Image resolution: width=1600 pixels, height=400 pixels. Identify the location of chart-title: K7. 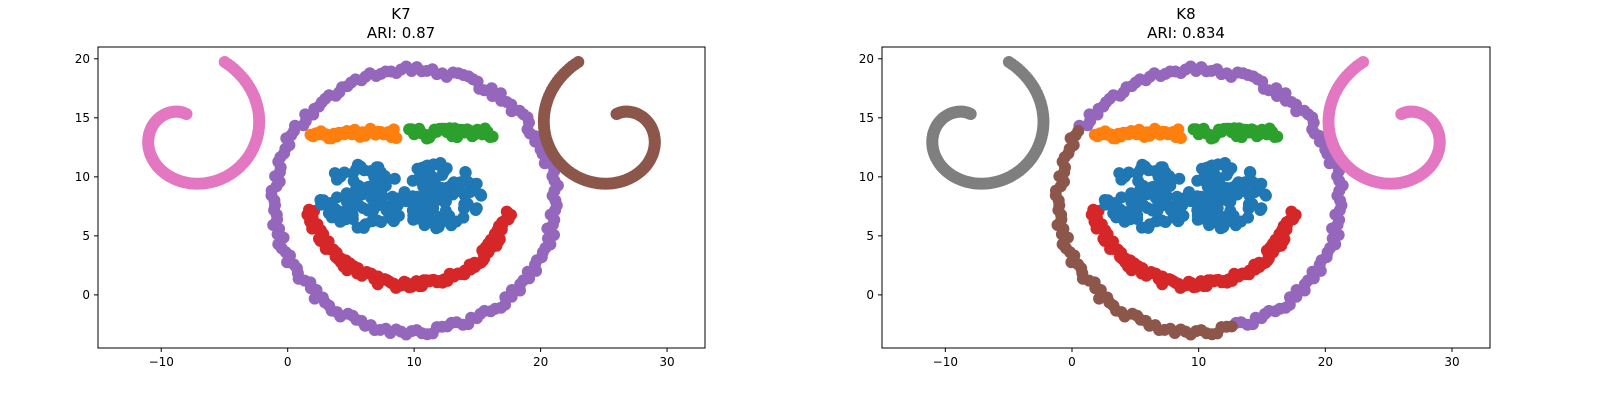
(400, 14).